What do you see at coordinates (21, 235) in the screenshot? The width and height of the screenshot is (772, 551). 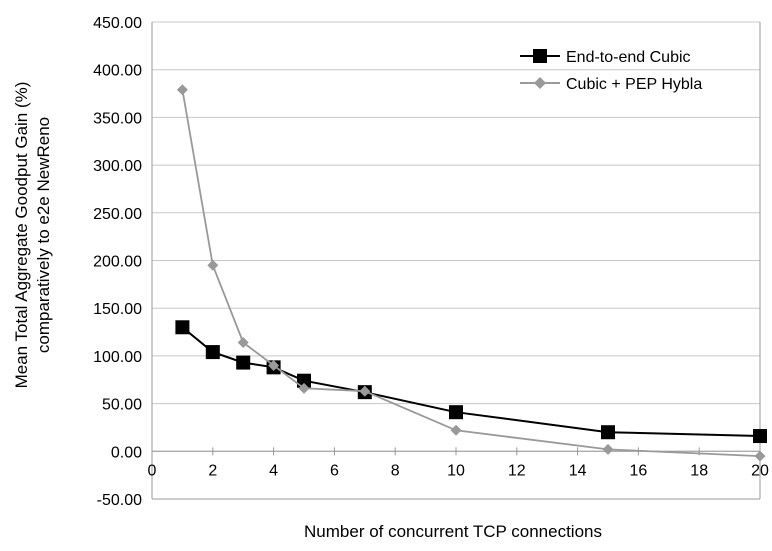 I see `y-axis-title-line-1: Mean Total Aggregate Goodput Gain (%)` at bounding box center [21, 235].